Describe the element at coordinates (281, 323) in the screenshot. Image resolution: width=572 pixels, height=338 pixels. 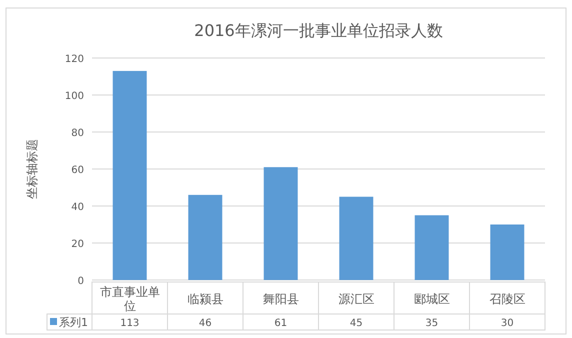
I see `data-label: 61` at that location.